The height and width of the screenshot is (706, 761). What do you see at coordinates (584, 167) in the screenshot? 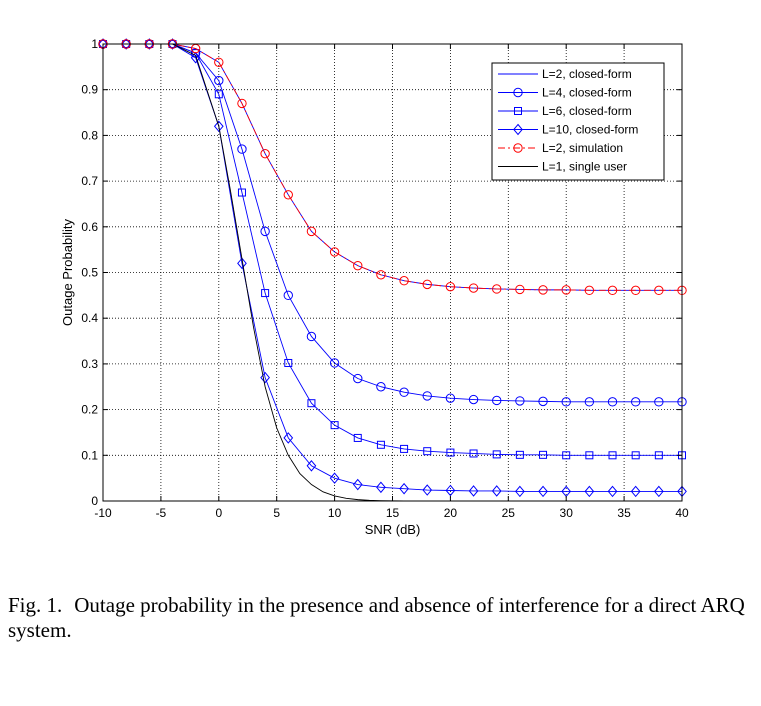
I see `legend-label-5: L=1, single user` at bounding box center [584, 167].